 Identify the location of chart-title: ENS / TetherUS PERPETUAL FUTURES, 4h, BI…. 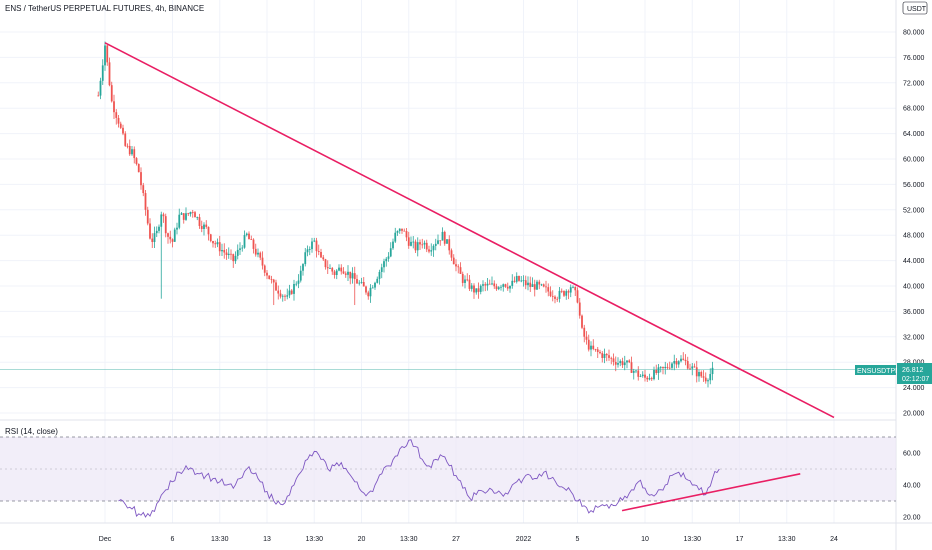
(104, 8).